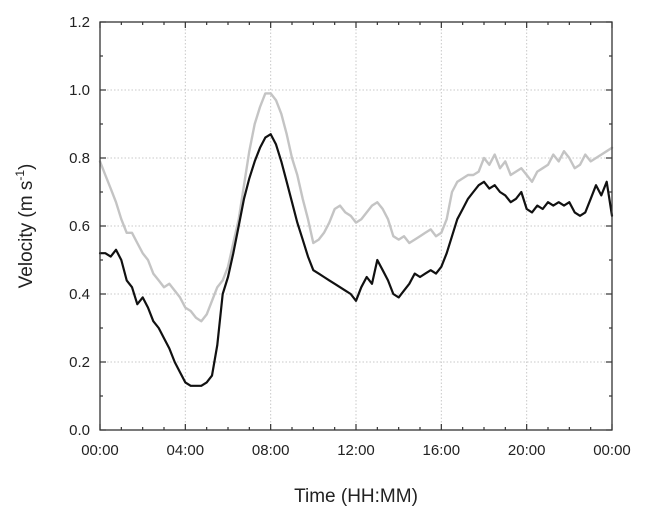 Image resolution: width=648 pixels, height=514 pixels. Describe the element at coordinates (356, 450) in the screenshot. I see `x-tick-label: 12:00` at that location.